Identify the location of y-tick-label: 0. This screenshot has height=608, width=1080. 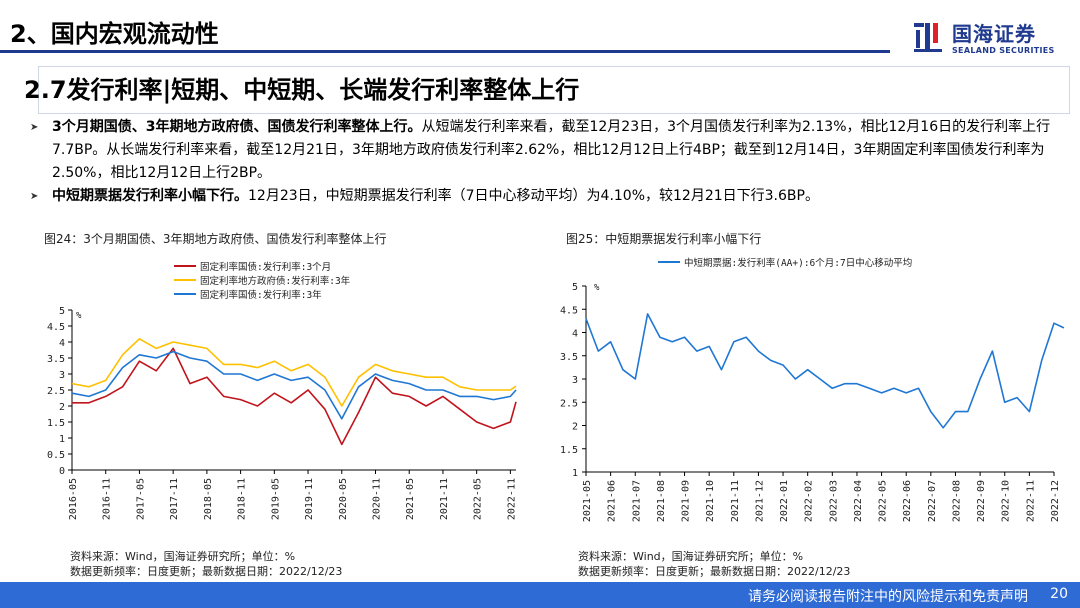
(62, 471).